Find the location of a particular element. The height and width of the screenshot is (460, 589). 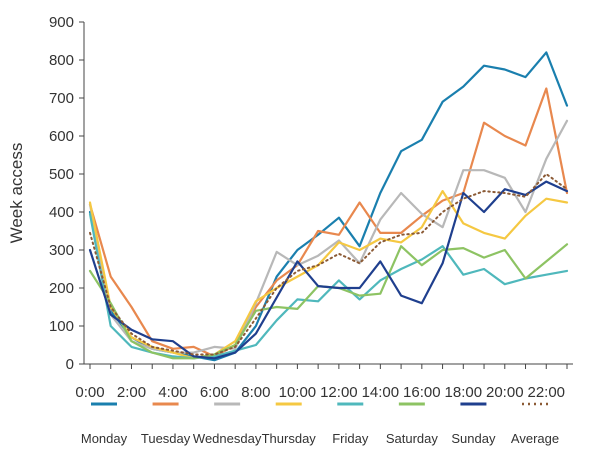

x-tick-label: 18:00 is located at coordinates (464, 392).